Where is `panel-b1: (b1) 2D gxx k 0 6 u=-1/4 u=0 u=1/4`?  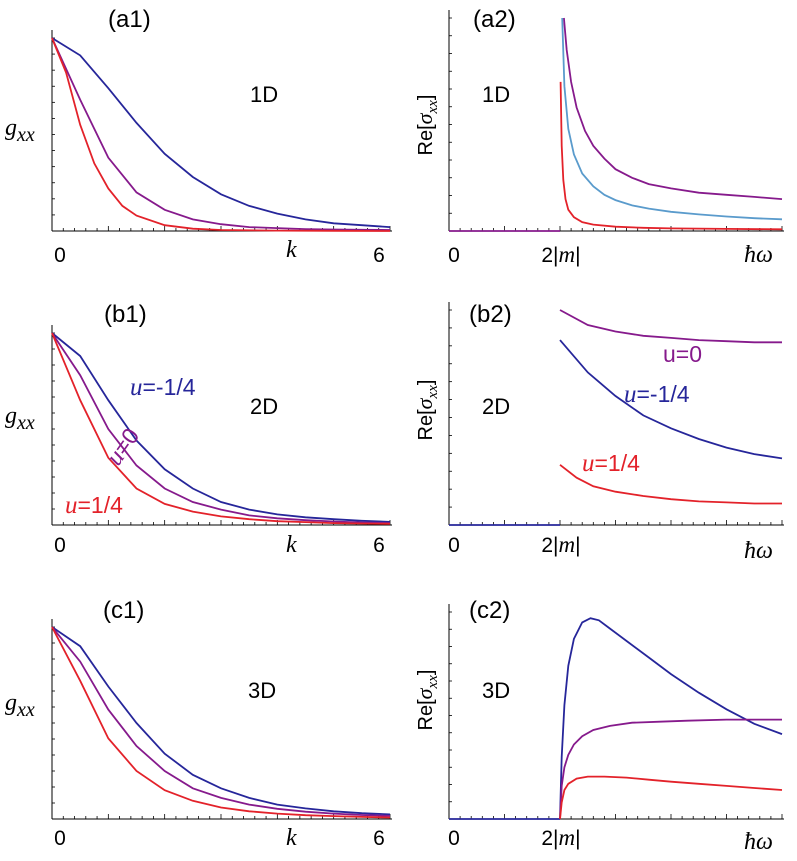 panel-b1: (b1) 2D gxx k 0 6 u=-1/4 u=0 u=1/4 is located at coordinates (198, 429).